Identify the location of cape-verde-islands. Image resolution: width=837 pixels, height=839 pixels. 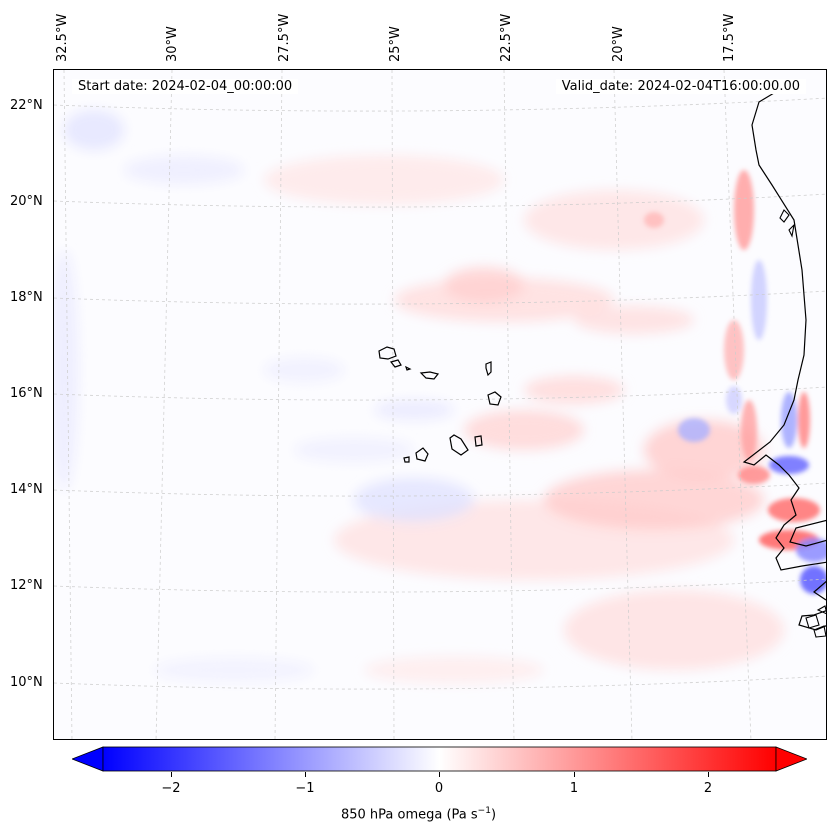
(440, 404).